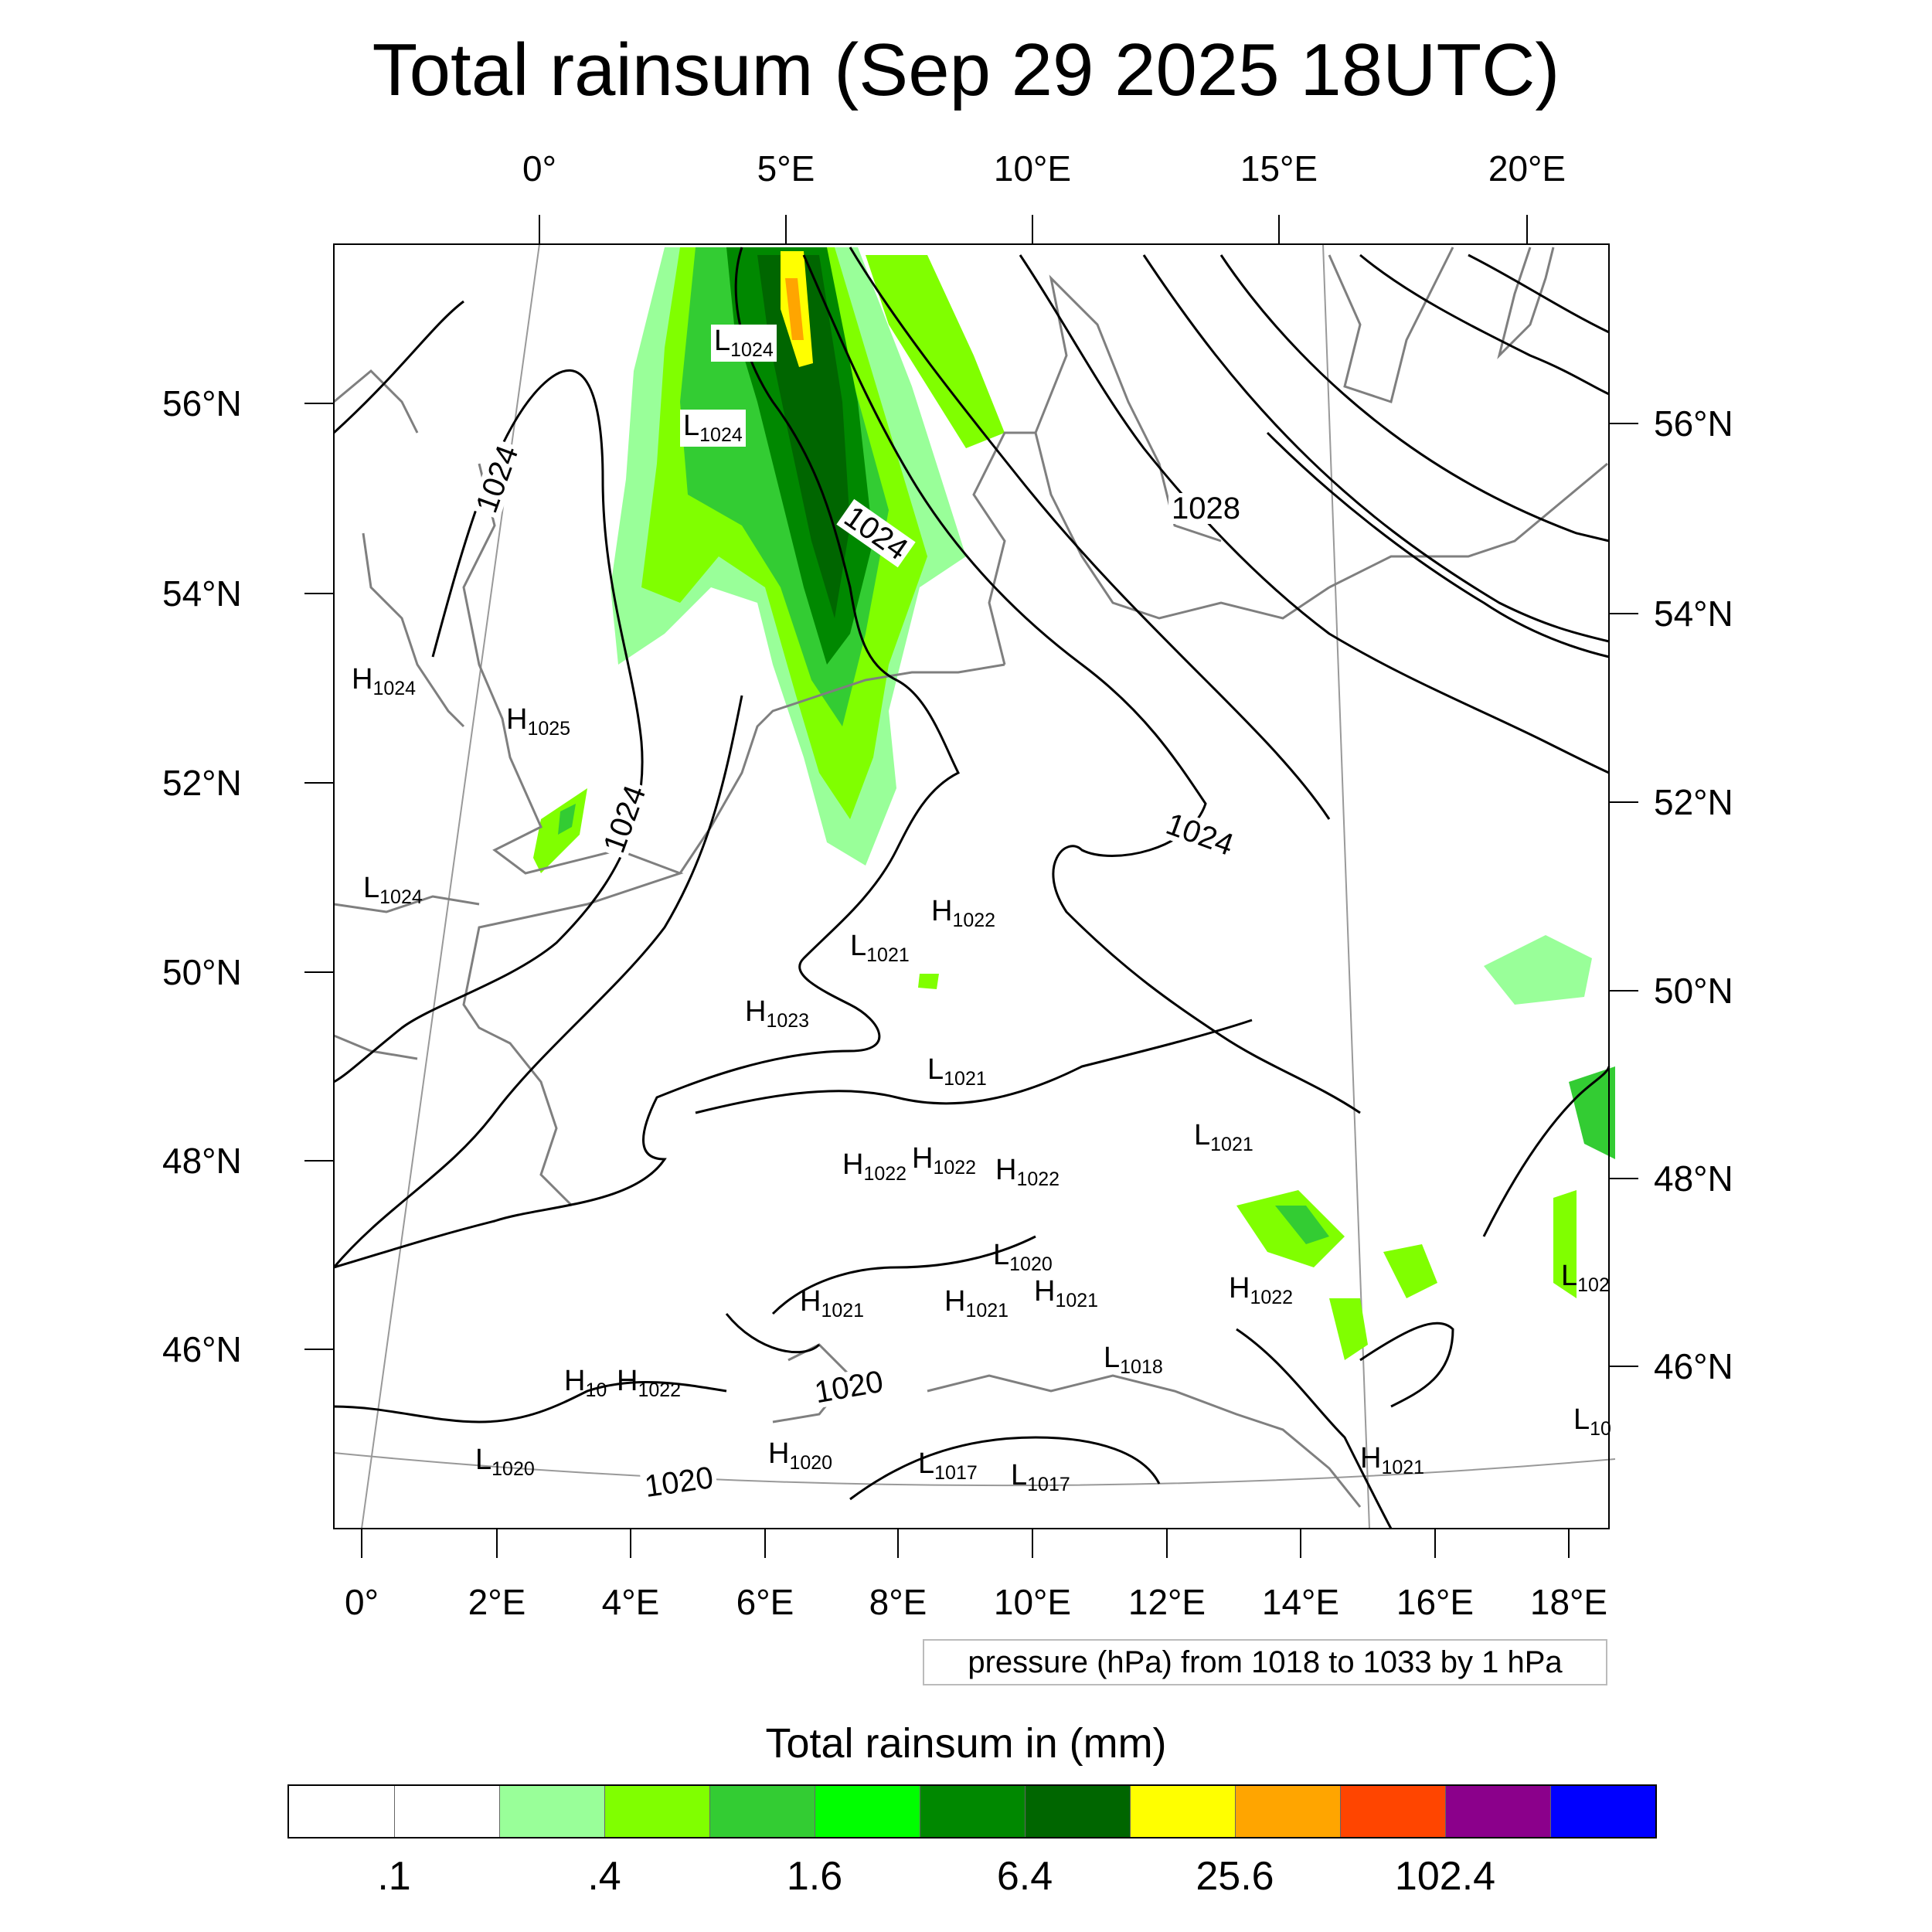 Image resolution: width=1932 pixels, height=1932 pixels. I want to click on bottom-axis-label: 10°E, so click(1033, 1602).